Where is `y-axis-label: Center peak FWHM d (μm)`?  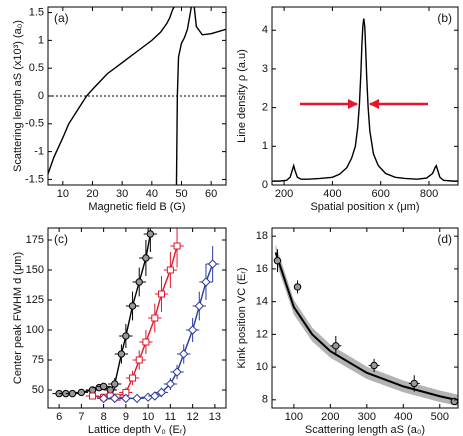
y-axis-label: Center peak FWHM d (μm) is located at coordinates (18, 318).